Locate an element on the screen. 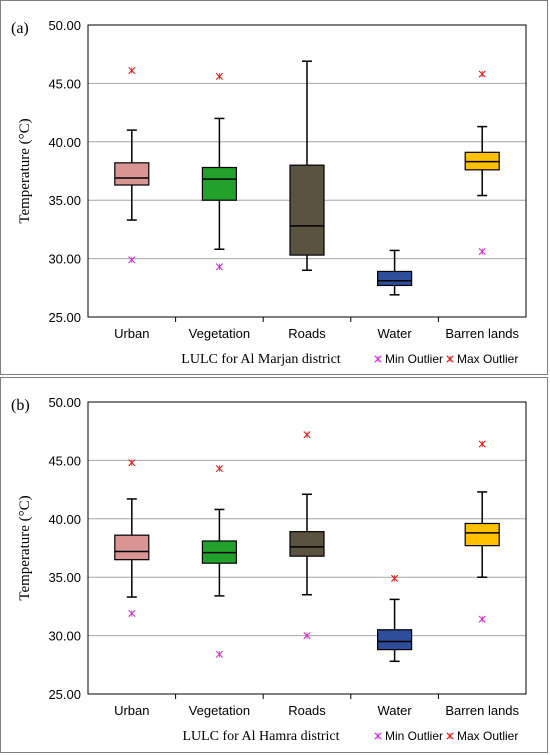 The image size is (550, 755). panel-label: (b) is located at coordinates (20, 405).